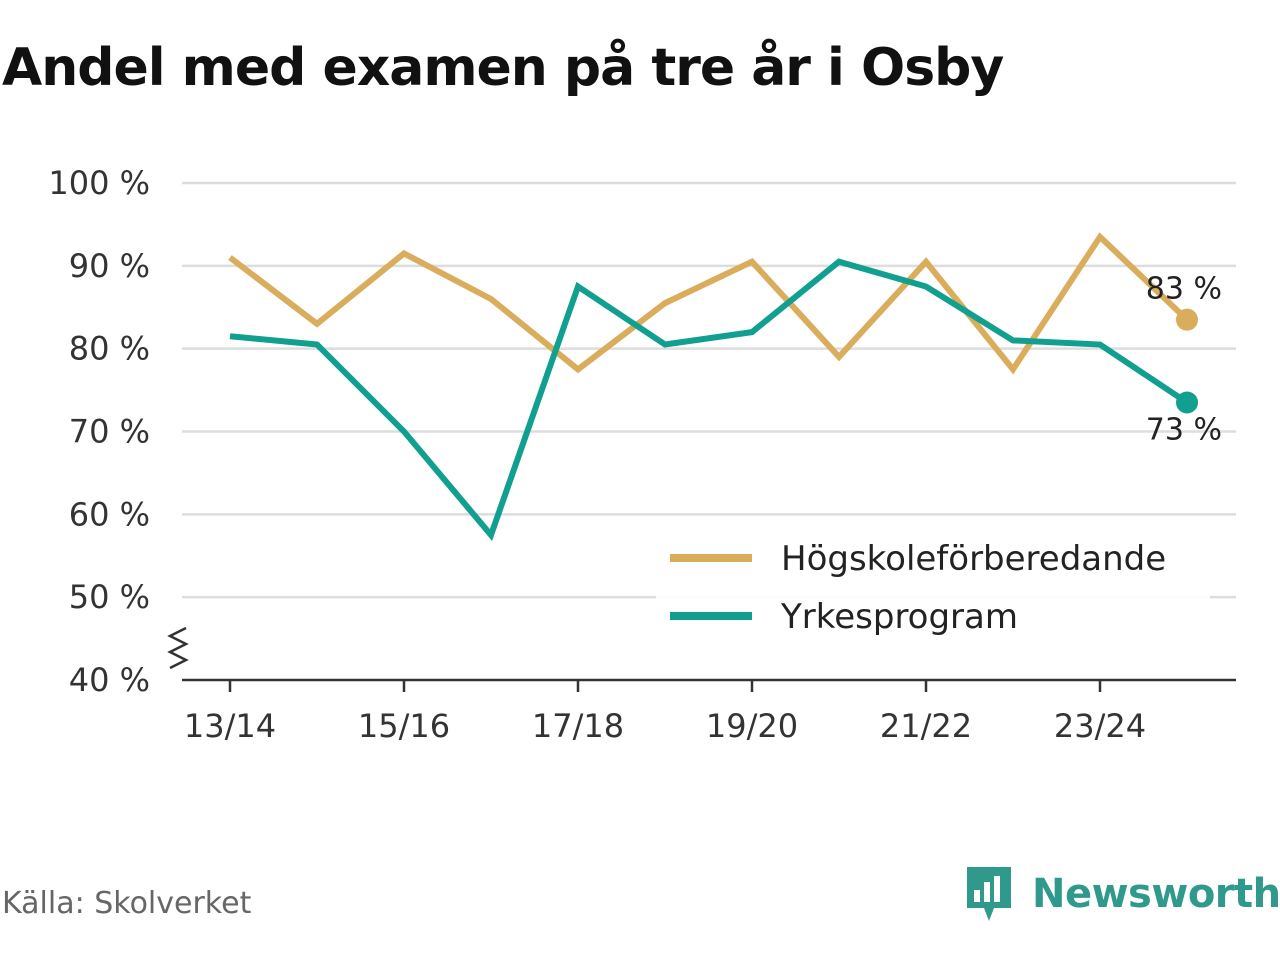 The width and height of the screenshot is (1280, 960). Describe the element at coordinates (127, 903) in the screenshot. I see `source-note: Källa: Skolverket` at that location.